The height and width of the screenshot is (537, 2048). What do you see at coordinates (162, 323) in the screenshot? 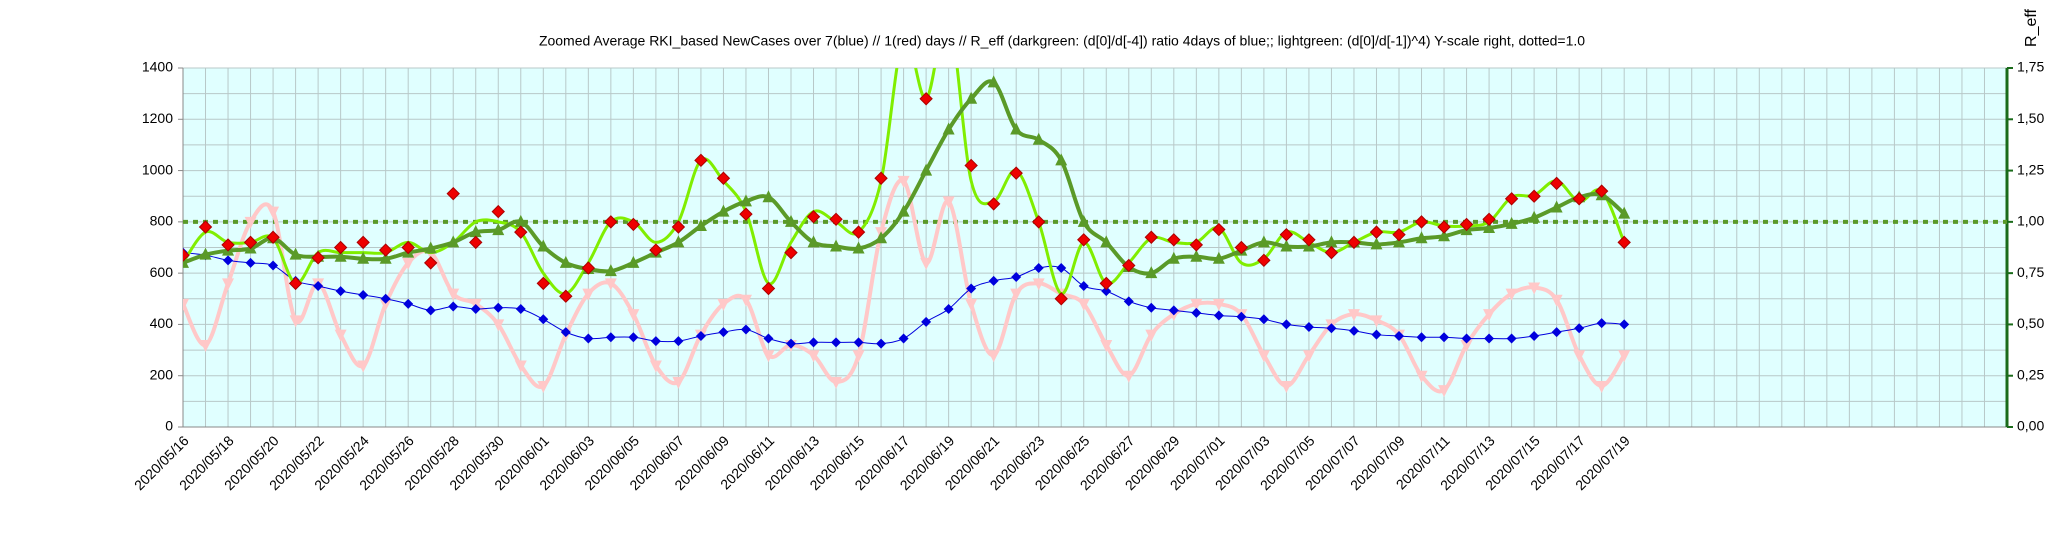
I see `y-tick-label: 400` at bounding box center [162, 323].